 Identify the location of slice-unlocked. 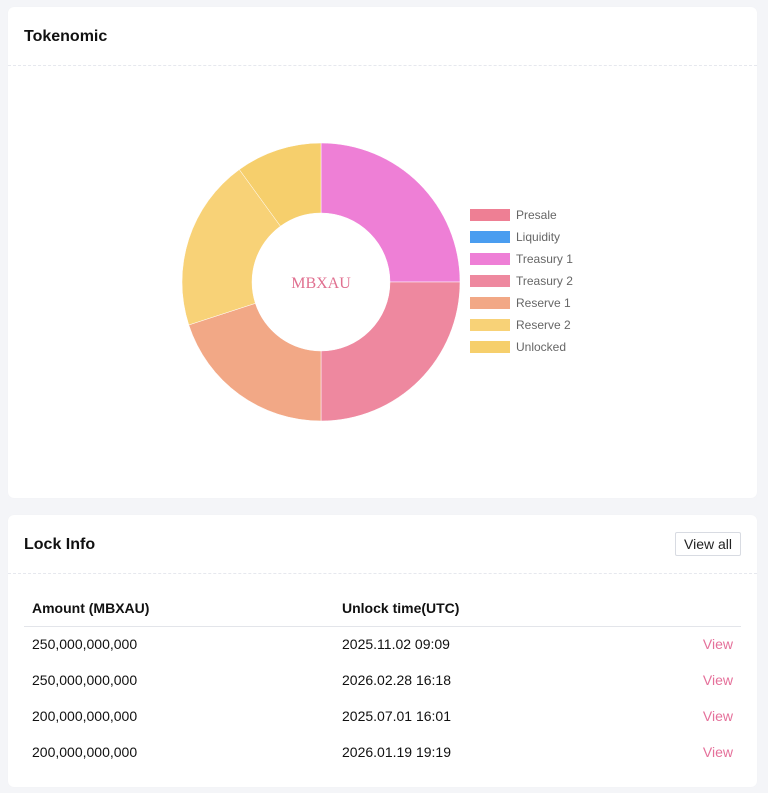
(280, 184).